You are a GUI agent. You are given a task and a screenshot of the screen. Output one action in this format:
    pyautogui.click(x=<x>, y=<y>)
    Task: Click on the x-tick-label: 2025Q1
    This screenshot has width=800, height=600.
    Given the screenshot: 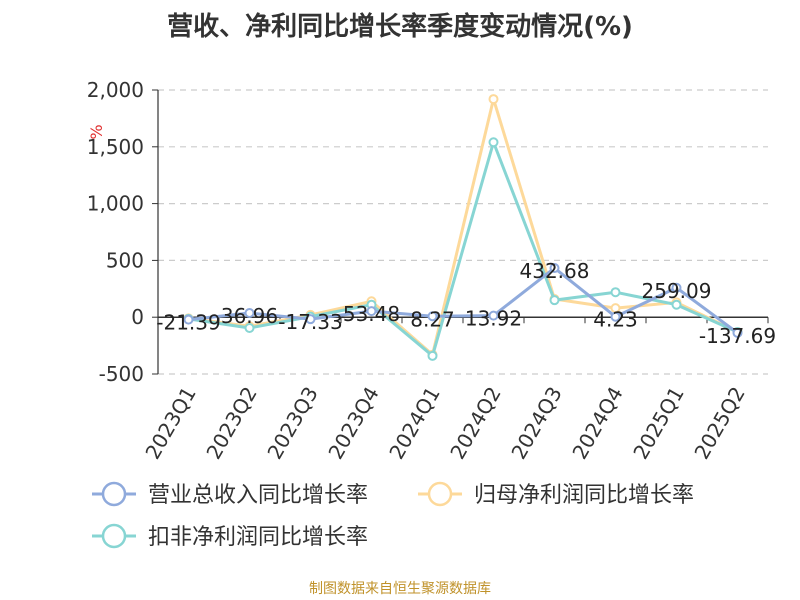 What is the action you would take?
    pyautogui.click(x=658, y=423)
    